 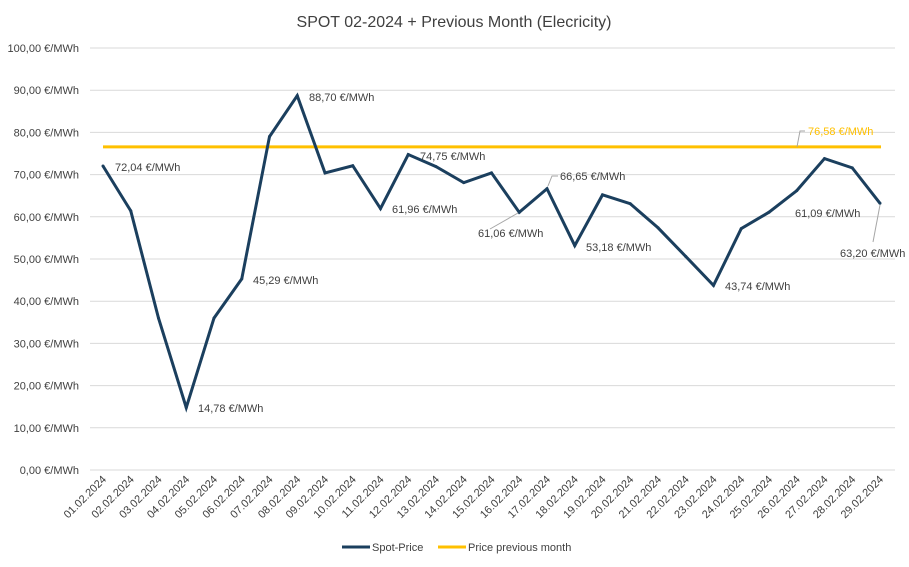 What do you see at coordinates (618, 248) in the screenshot?
I see `data-label: 53,18 €/MWh` at bounding box center [618, 248].